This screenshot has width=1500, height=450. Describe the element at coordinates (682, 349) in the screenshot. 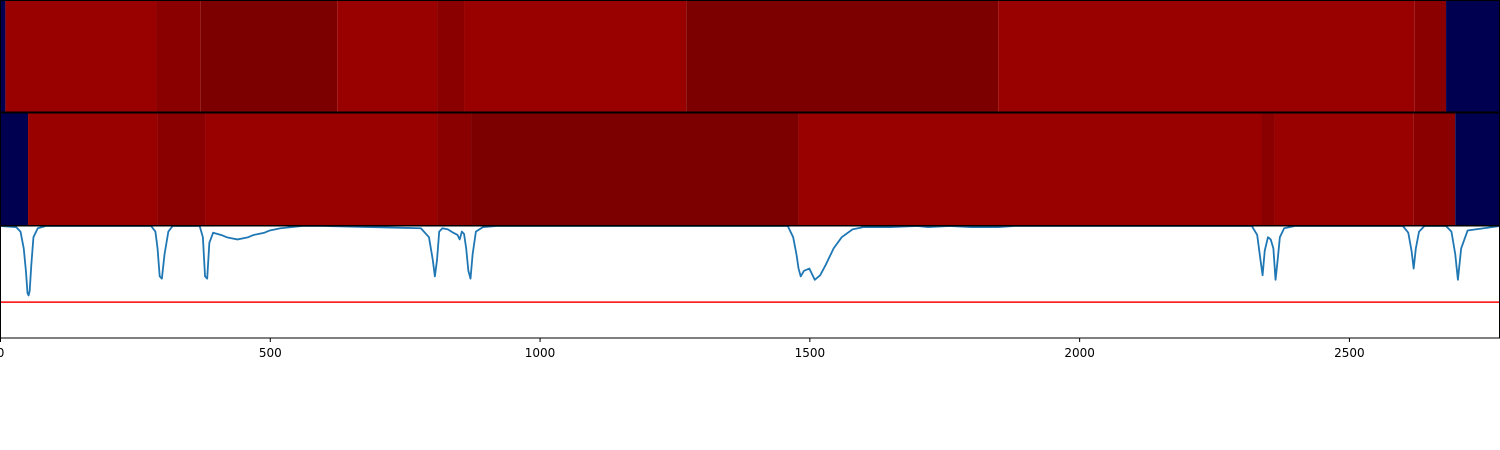

I see `x-axis: 0 500 1000 1500 2000 2500` at that location.